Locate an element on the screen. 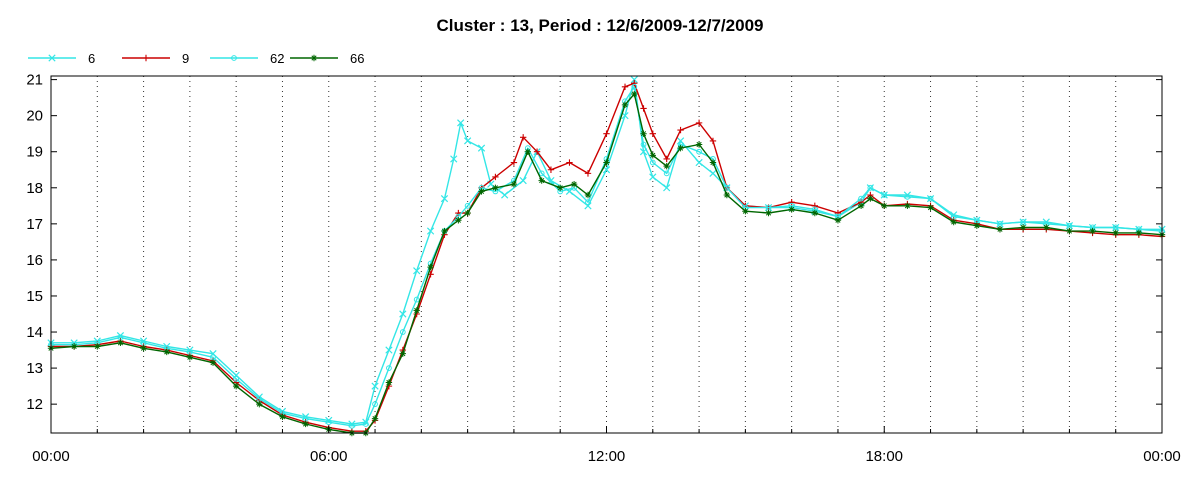  y-tick-label: 17 is located at coordinates (34, 224).